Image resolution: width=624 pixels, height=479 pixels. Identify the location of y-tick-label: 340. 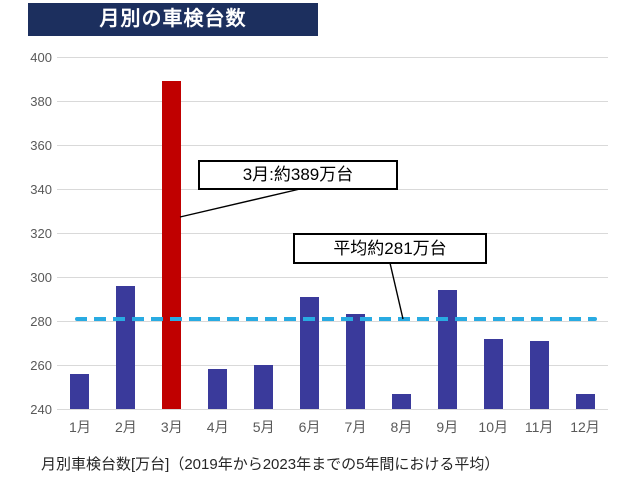
(41, 189).